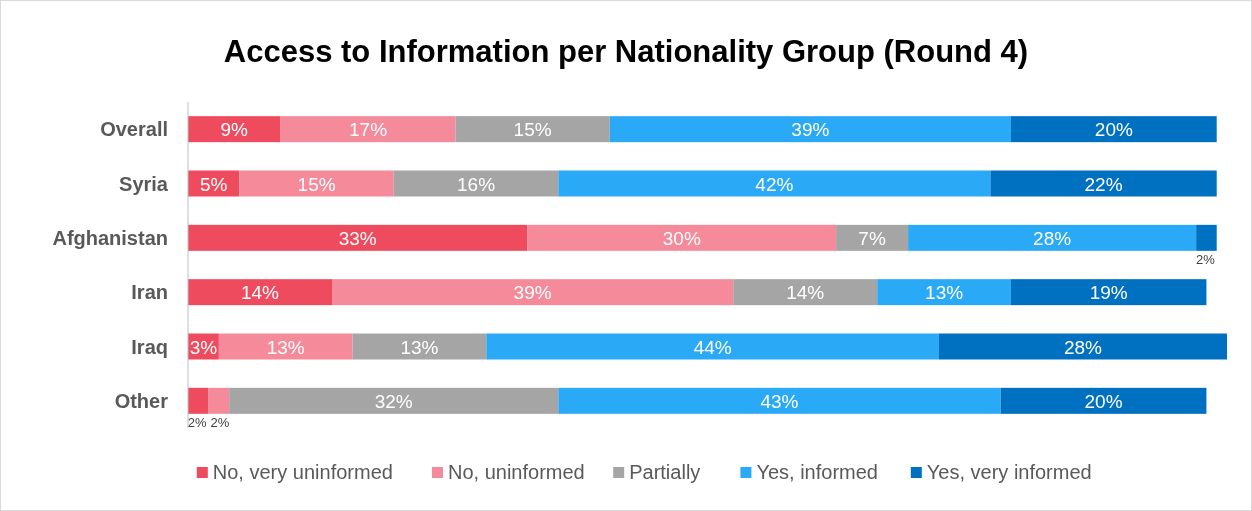 Image resolution: width=1252 pixels, height=511 pixels. I want to click on legend-label: Yes, very informed, so click(1009, 472).